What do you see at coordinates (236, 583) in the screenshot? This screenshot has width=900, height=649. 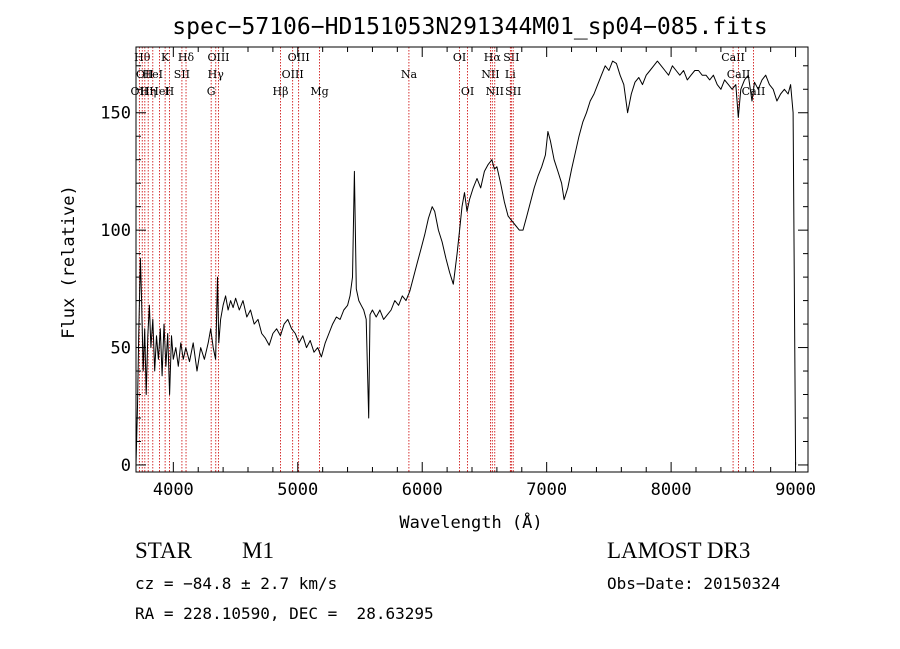 I see `redshift-cz: cz = −84.8 ± 2.7 km/s` at bounding box center [236, 583].